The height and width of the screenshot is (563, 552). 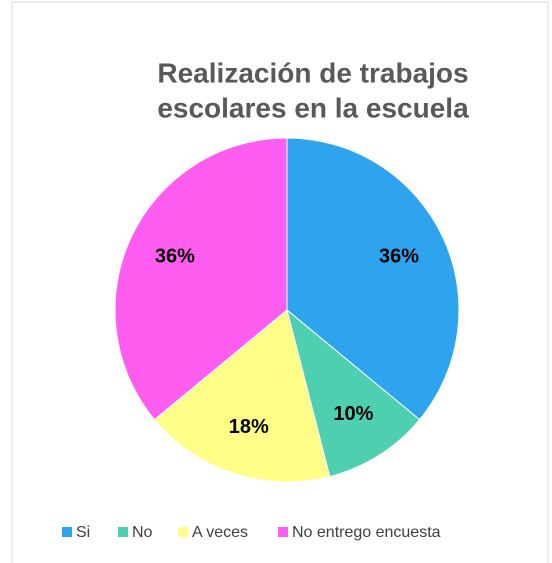 I want to click on chart-title: escolares en la escuela, so click(x=313, y=107).